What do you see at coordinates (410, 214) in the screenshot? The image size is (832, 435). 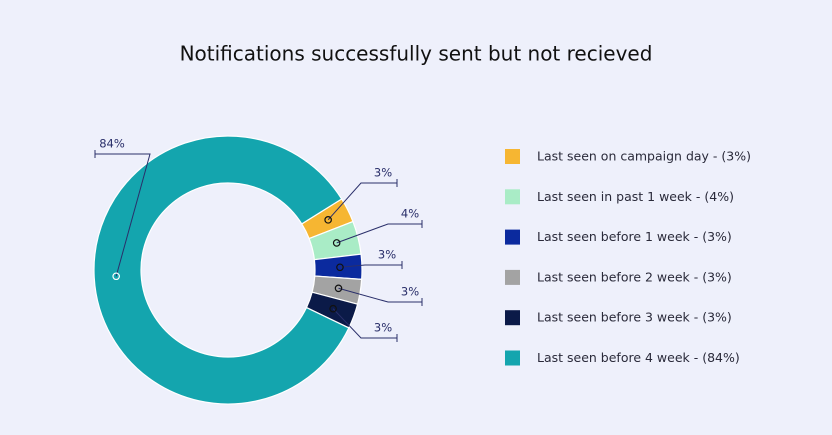 I see `value-label: 4%` at bounding box center [410, 214].